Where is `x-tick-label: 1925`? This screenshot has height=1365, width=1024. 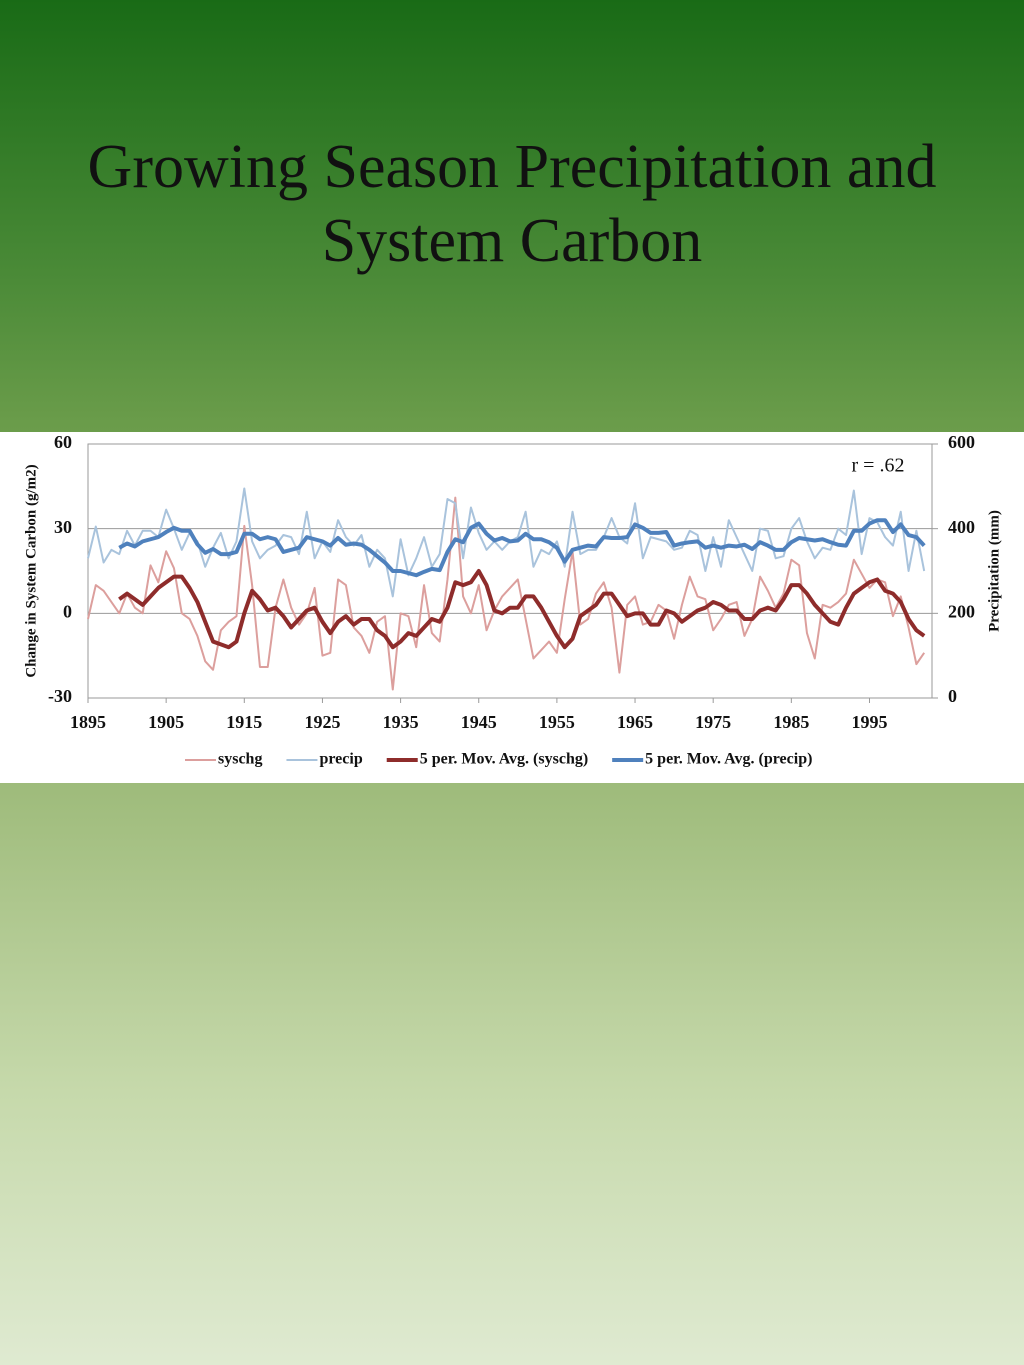
x-tick-label: 1925 is located at coordinates (322, 722).